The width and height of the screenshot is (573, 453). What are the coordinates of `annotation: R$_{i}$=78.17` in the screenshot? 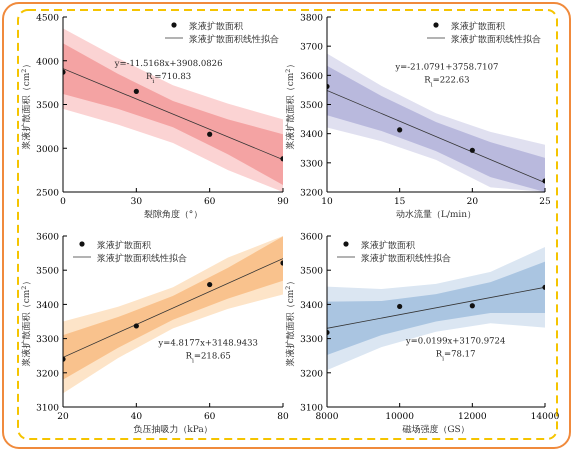 It's located at (456, 356).